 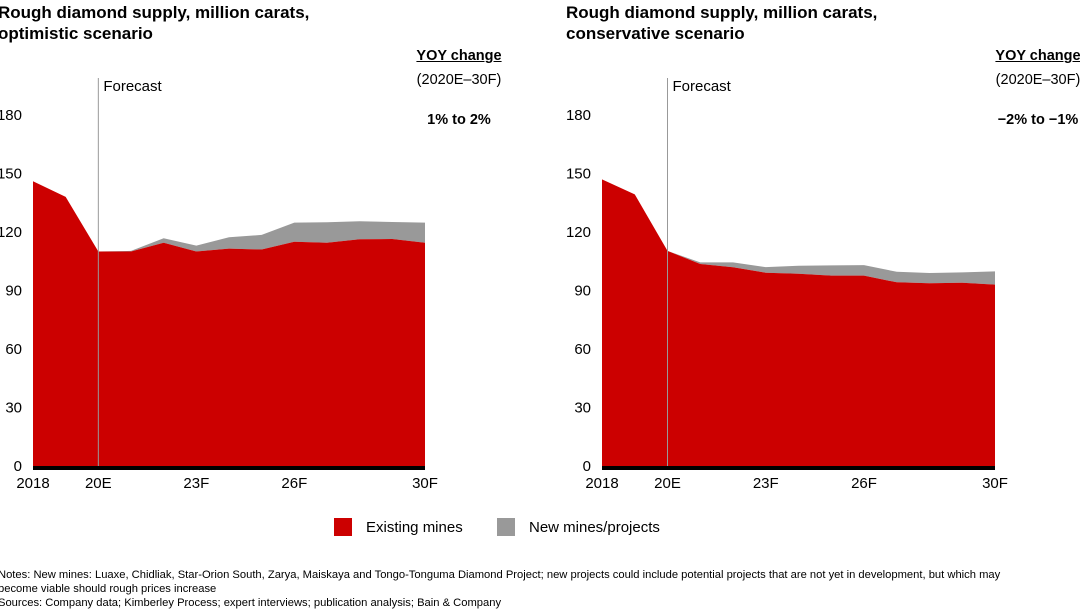 What do you see at coordinates (343, 527) in the screenshot?
I see `legend-swatch-existing` at bounding box center [343, 527].